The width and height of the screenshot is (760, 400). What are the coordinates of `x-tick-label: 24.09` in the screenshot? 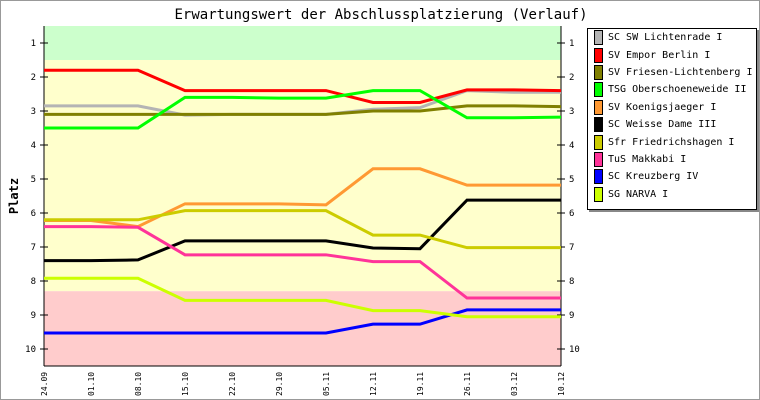 It's located at (44, 384).